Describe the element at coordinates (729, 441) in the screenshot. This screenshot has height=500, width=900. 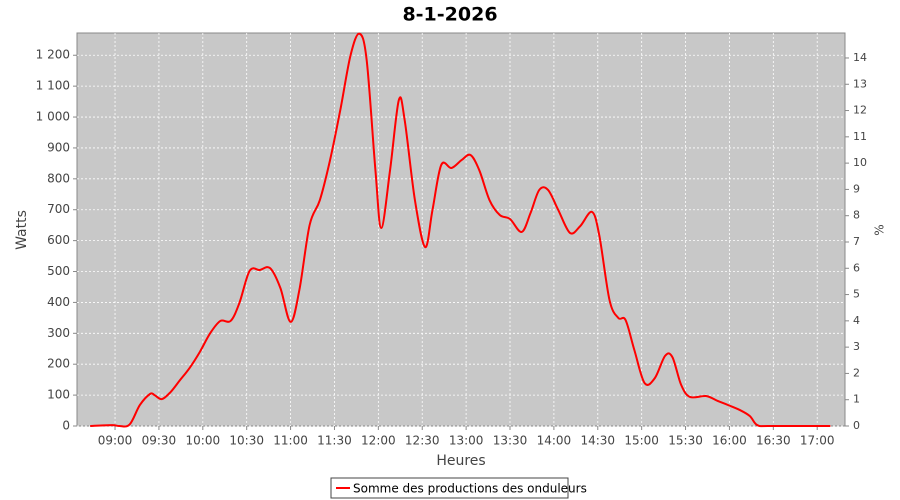
I see `x-tick-label: 16:00` at that location.